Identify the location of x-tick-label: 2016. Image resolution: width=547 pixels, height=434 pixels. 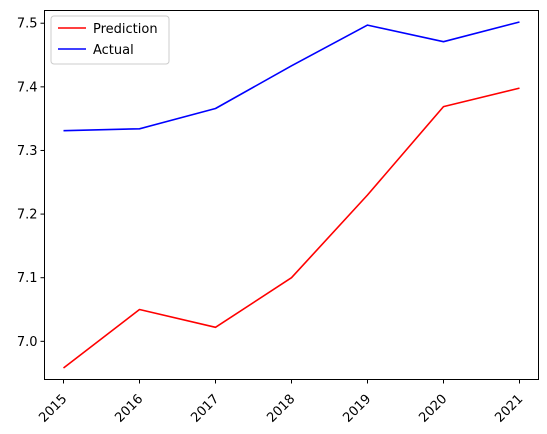
(129, 409).